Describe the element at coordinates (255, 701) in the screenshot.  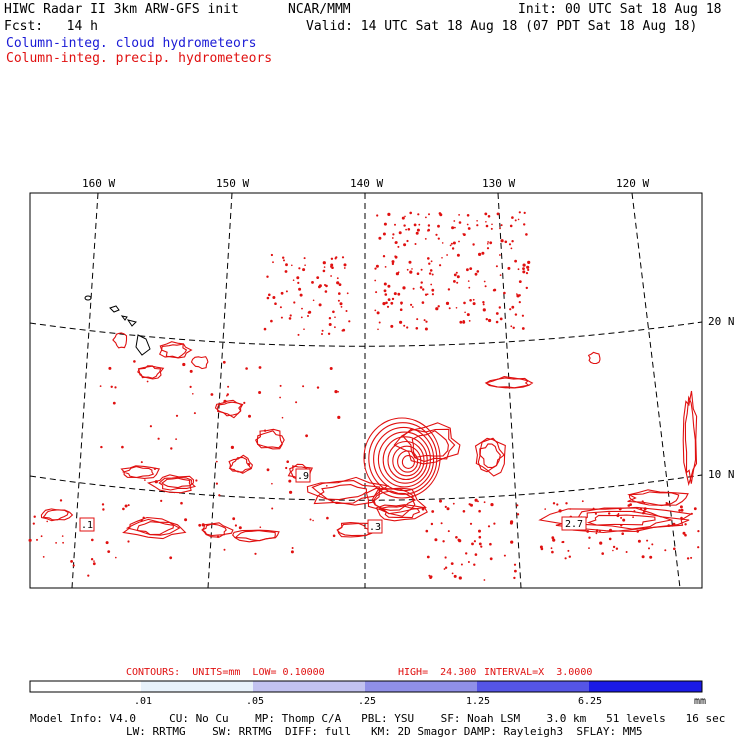
I see `colorbar-tick-005: .05` at that location.